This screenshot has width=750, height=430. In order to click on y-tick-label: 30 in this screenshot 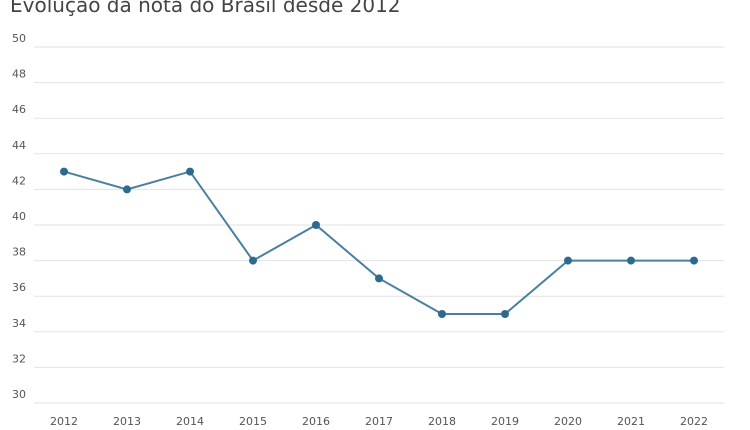, I will do `click(19, 394)`.